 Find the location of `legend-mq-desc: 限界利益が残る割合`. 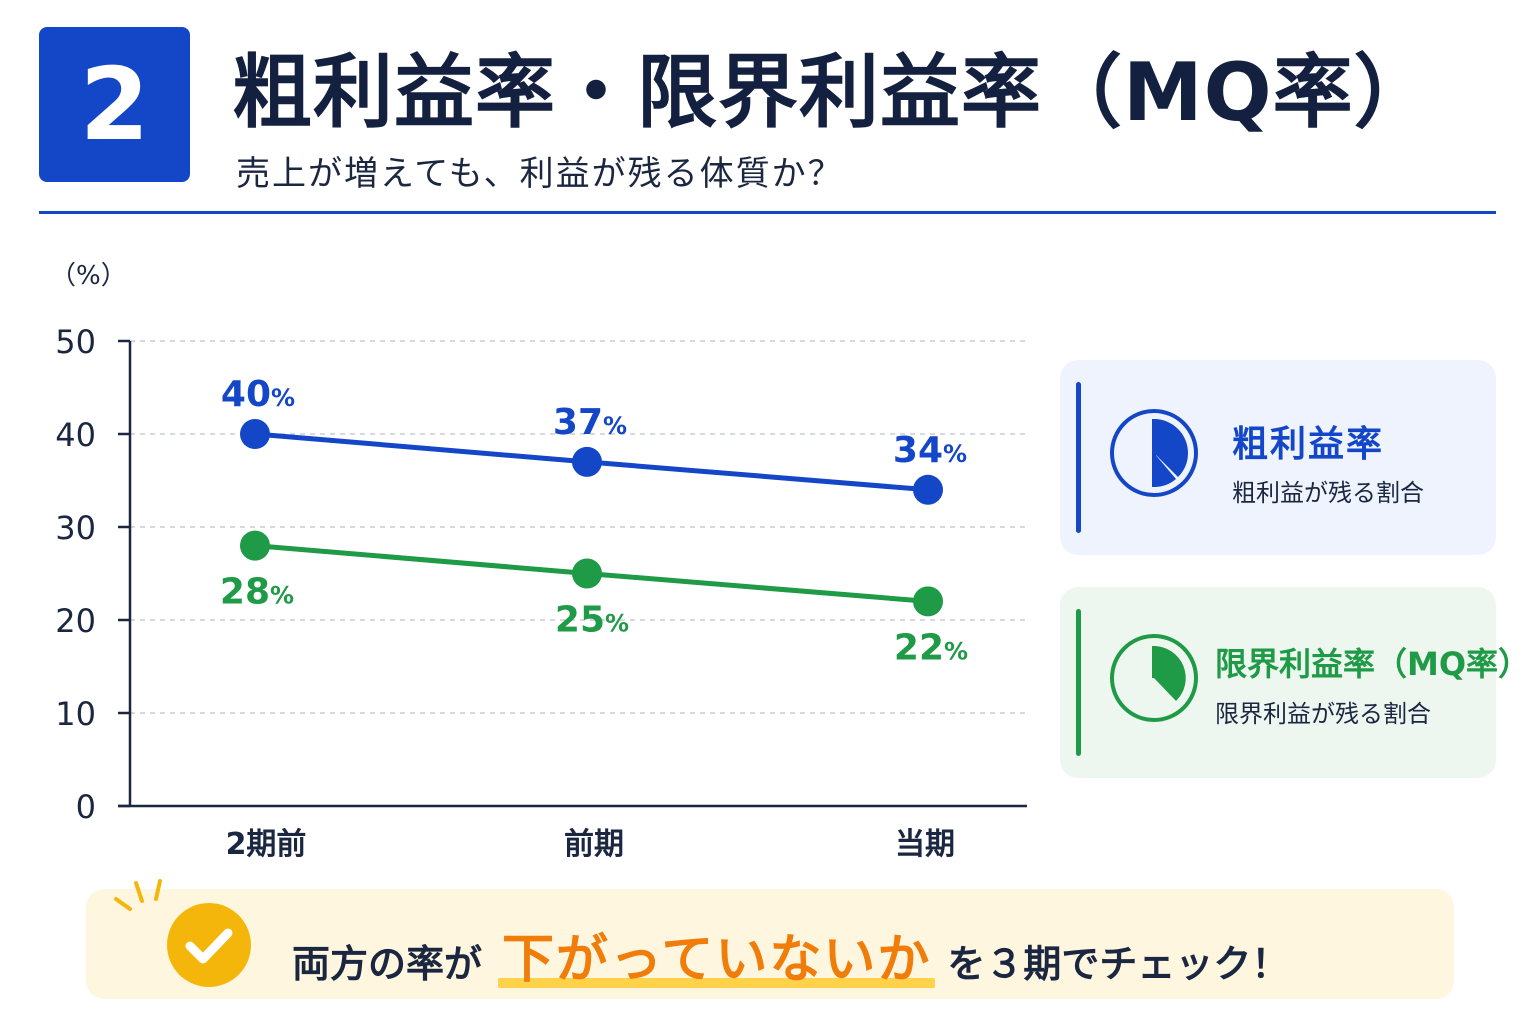

legend-mq-desc: 限界利益が残る割合 is located at coordinates (1323, 714).